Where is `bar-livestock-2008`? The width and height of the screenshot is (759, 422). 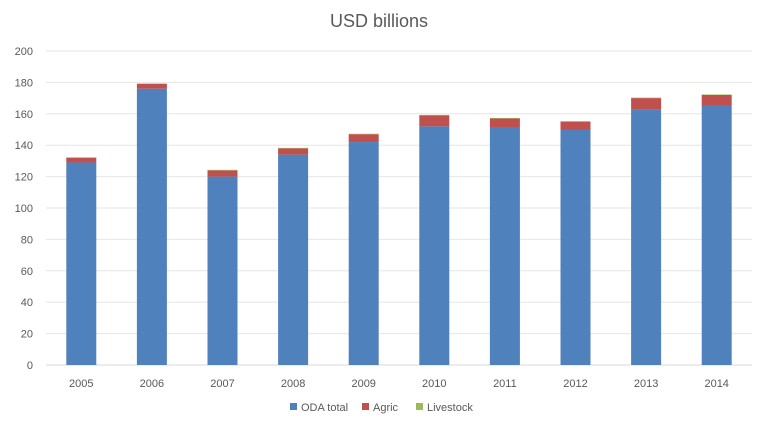
bar-livestock-2008 is located at coordinates (293, 148).